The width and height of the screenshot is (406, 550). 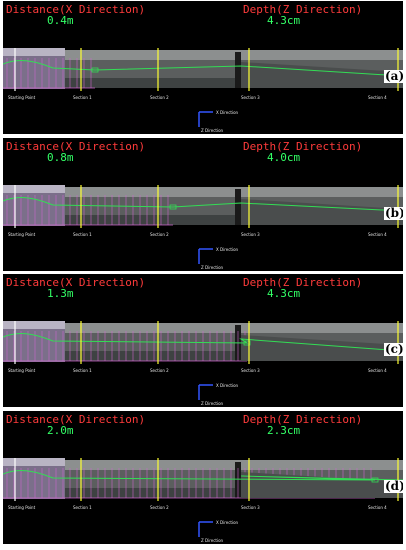 I want to click on distance-value: 0.4m, so click(x=60, y=20).